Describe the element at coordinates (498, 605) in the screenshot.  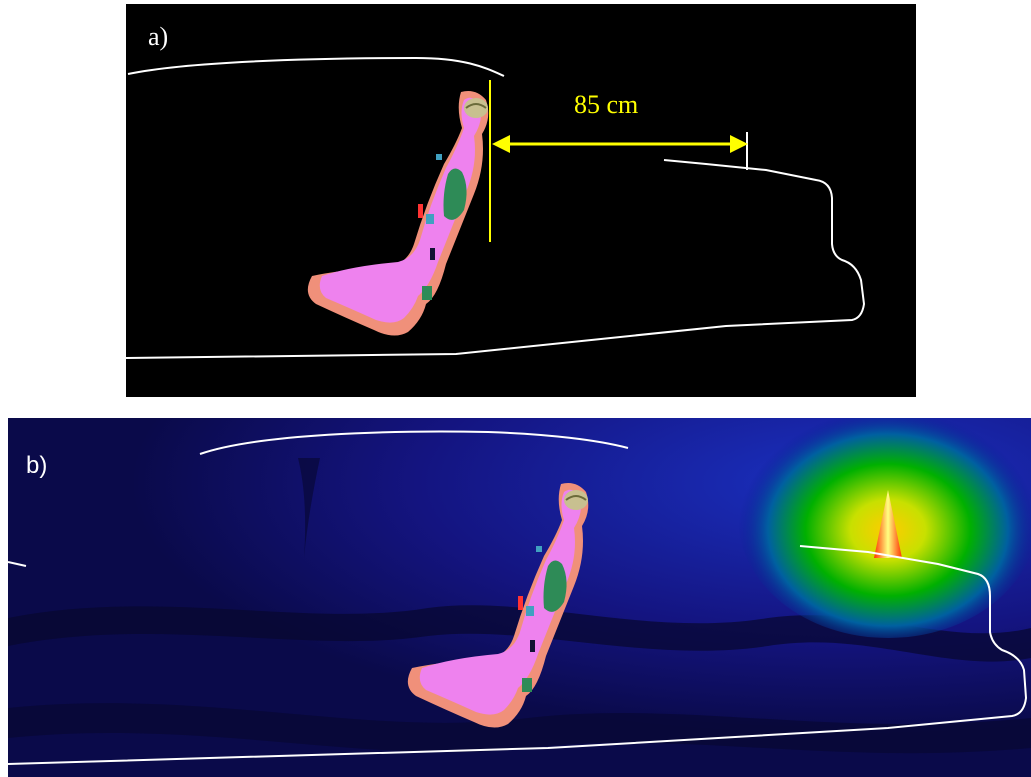
I see `human-phantom-b` at that location.